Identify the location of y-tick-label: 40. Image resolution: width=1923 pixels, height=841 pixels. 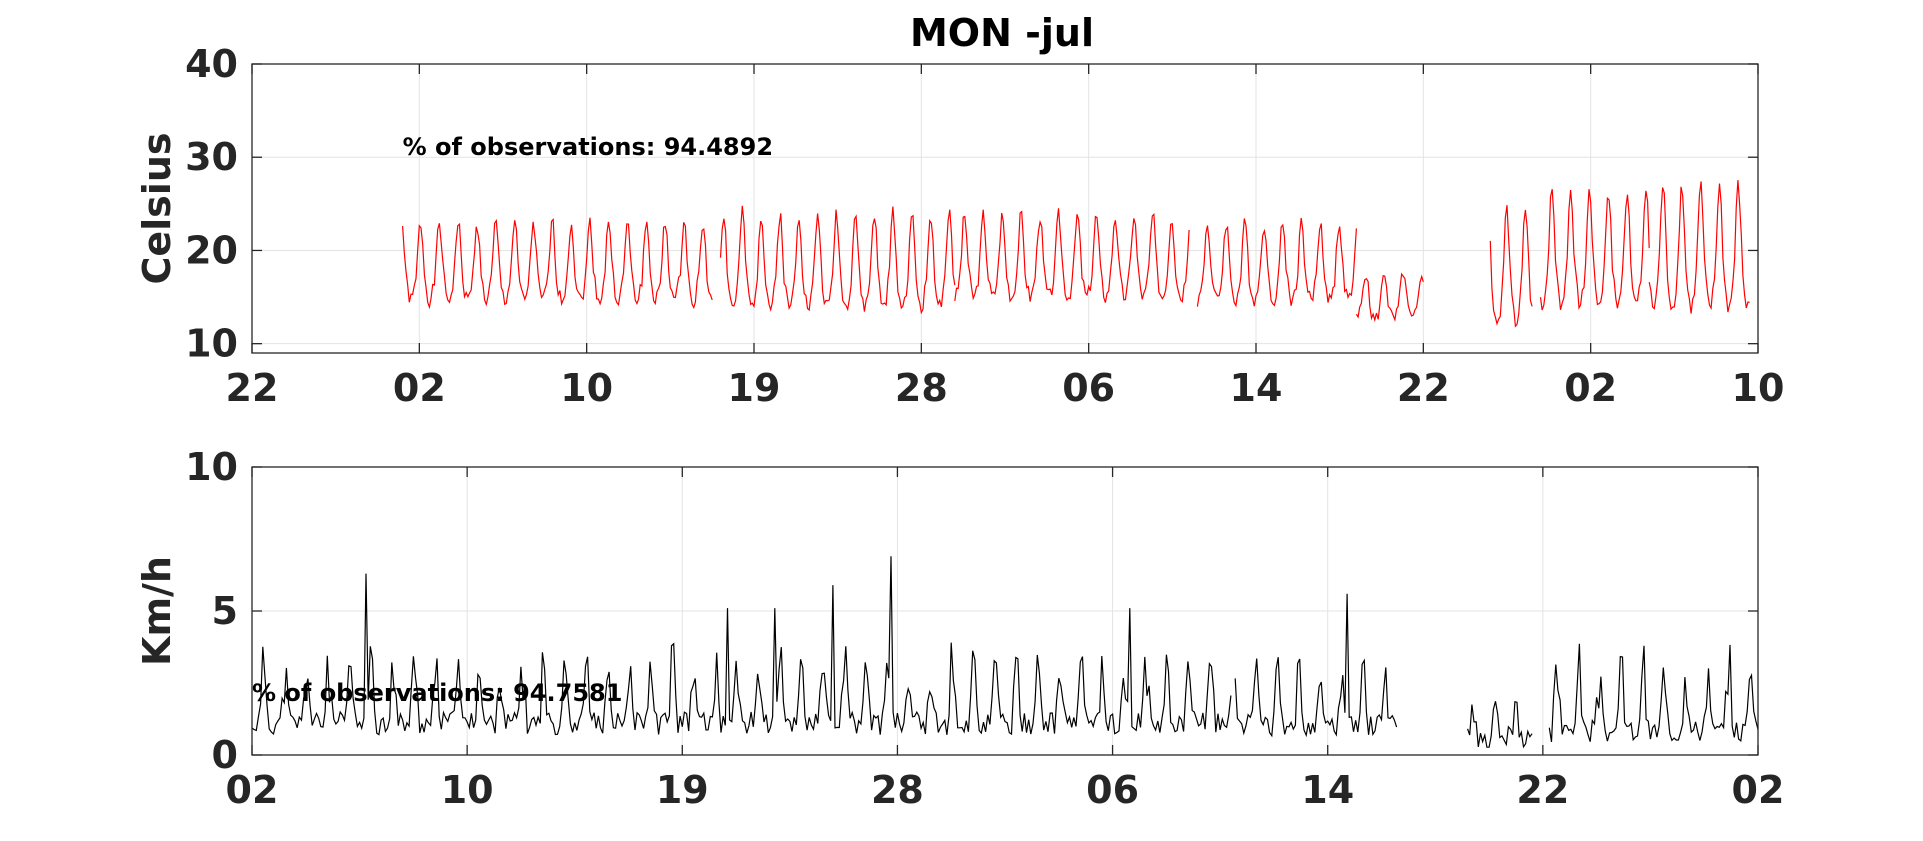
(211, 64).